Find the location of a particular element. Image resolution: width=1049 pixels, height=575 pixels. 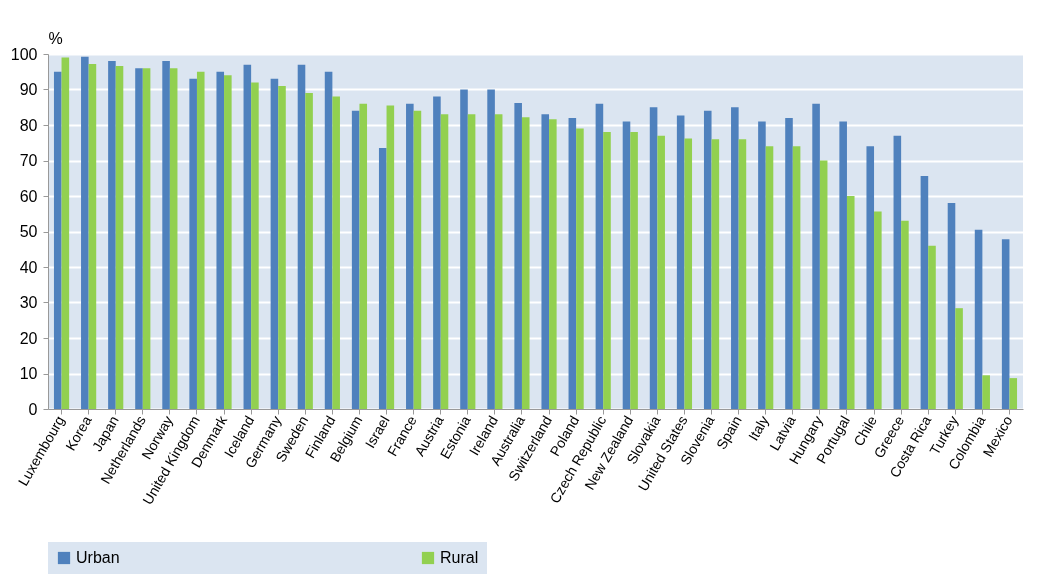

legend-label: Rural is located at coordinates (459, 557).